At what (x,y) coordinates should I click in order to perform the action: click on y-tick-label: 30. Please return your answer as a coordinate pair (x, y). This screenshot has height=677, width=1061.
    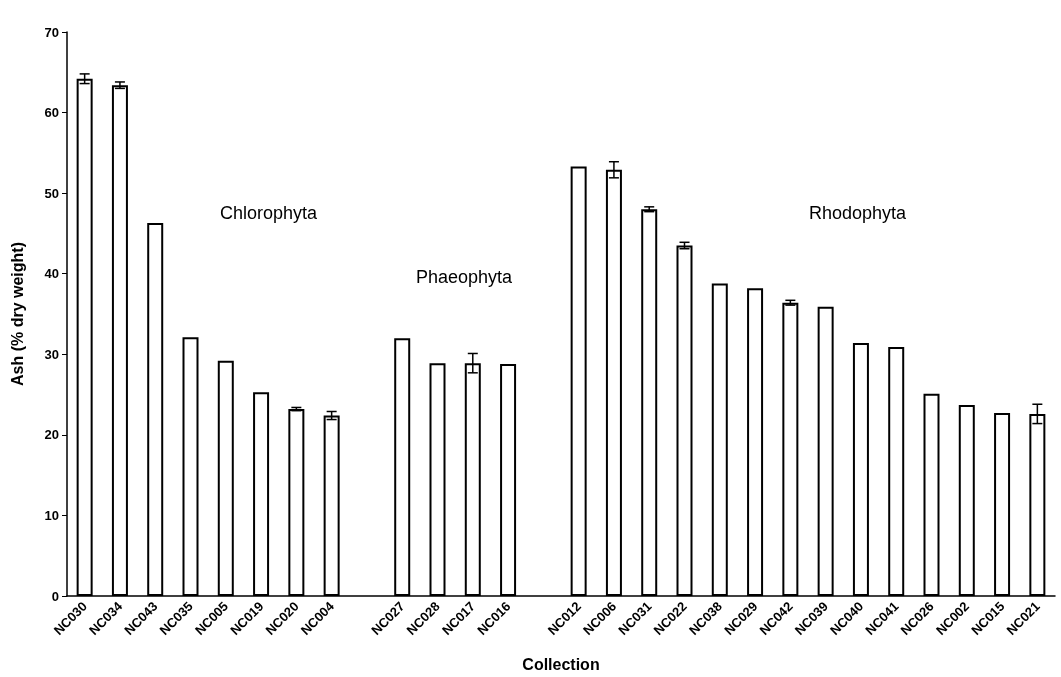
    Looking at the image, I should click on (51, 354).